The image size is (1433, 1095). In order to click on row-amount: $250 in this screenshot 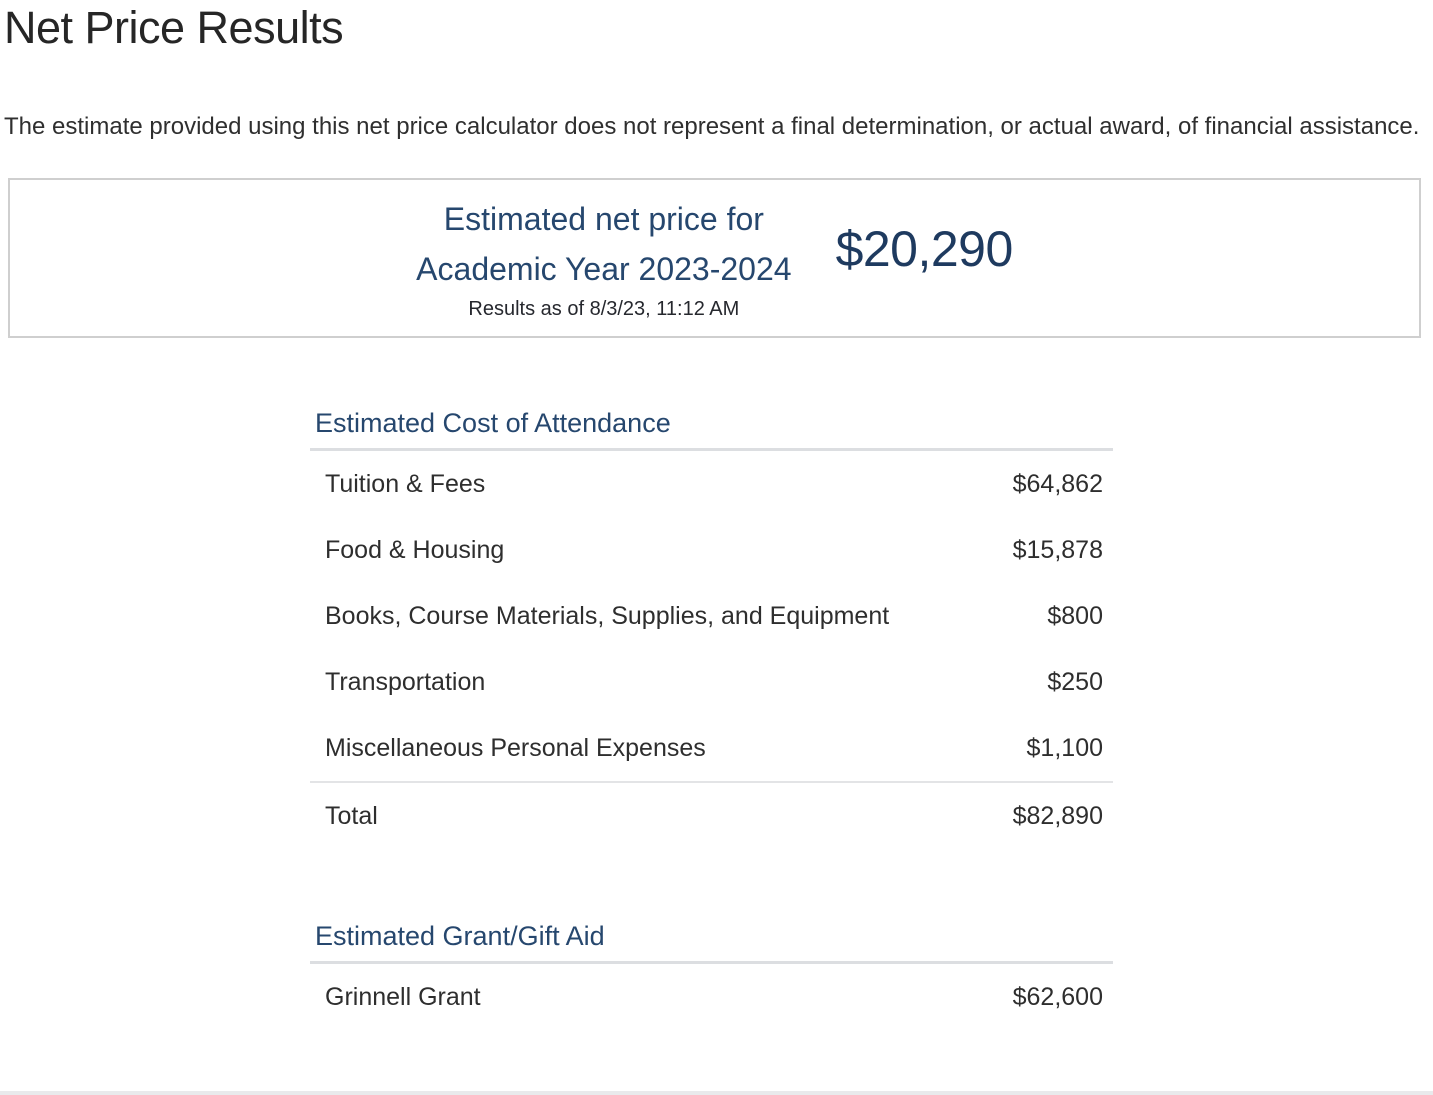, I will do `click(1075, 682)`.